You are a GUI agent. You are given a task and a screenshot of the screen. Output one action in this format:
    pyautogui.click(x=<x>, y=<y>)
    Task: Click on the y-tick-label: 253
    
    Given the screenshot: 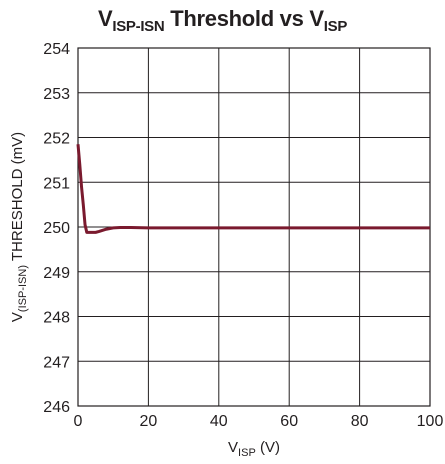 What is the action you would take?
    pyautogui.click(x=56, y=94)
    